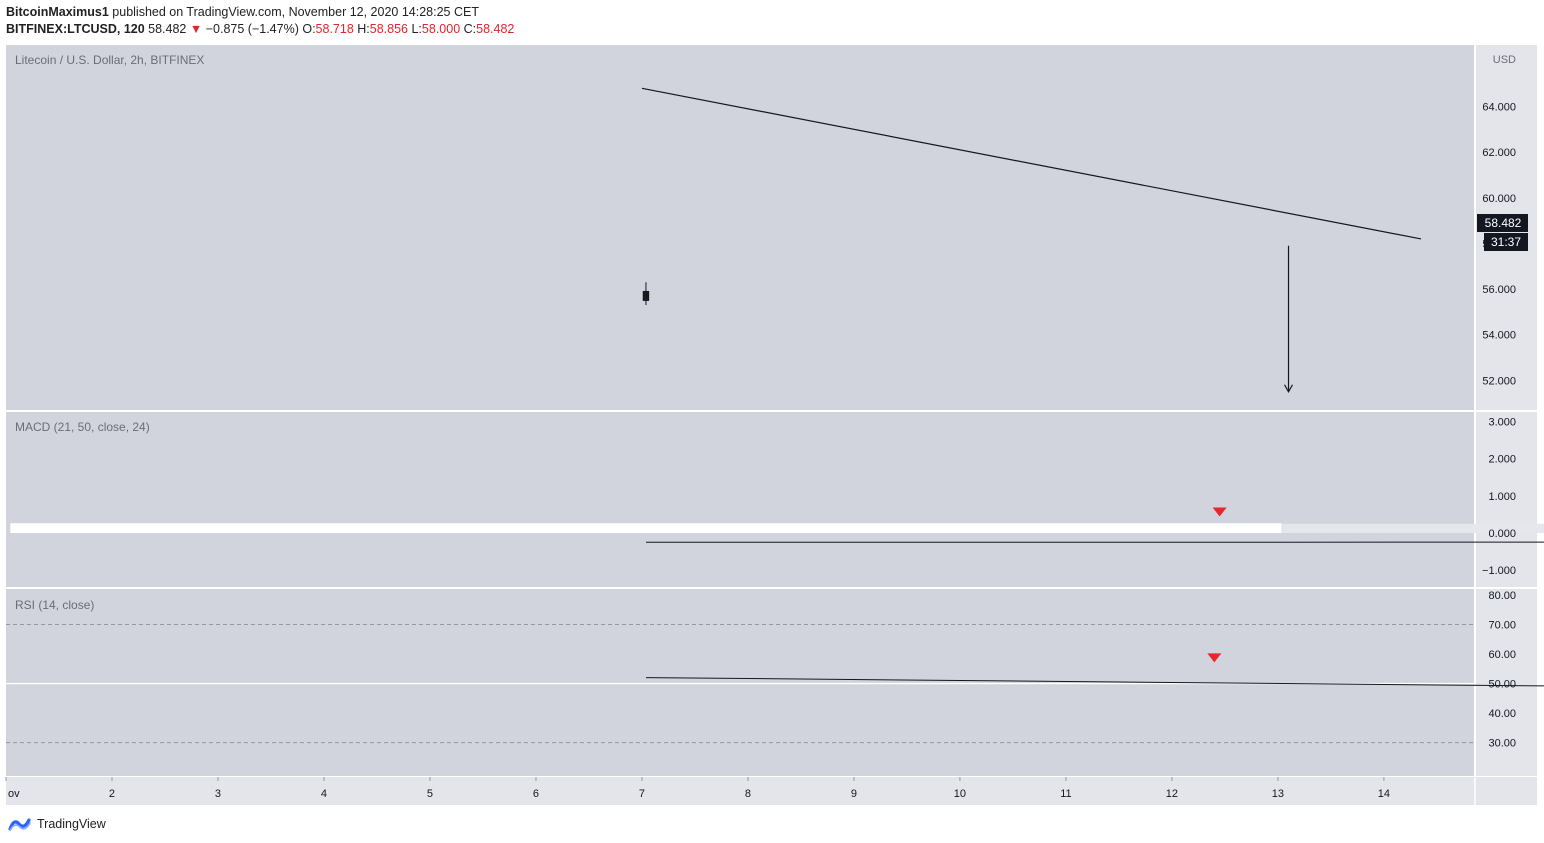 The width and height of the screenshot is (1544, 843). I want to click on close-label: C:, so click(470, 29).